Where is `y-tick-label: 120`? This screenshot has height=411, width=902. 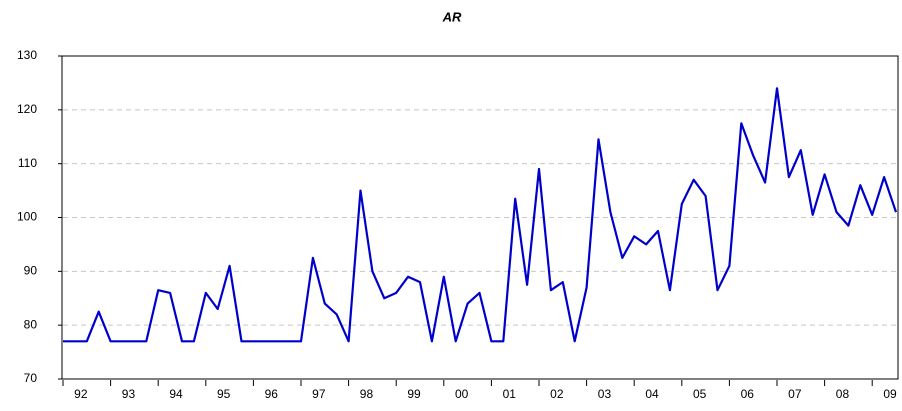
y-tick-label: 120 is located at coordinates (27, 109).